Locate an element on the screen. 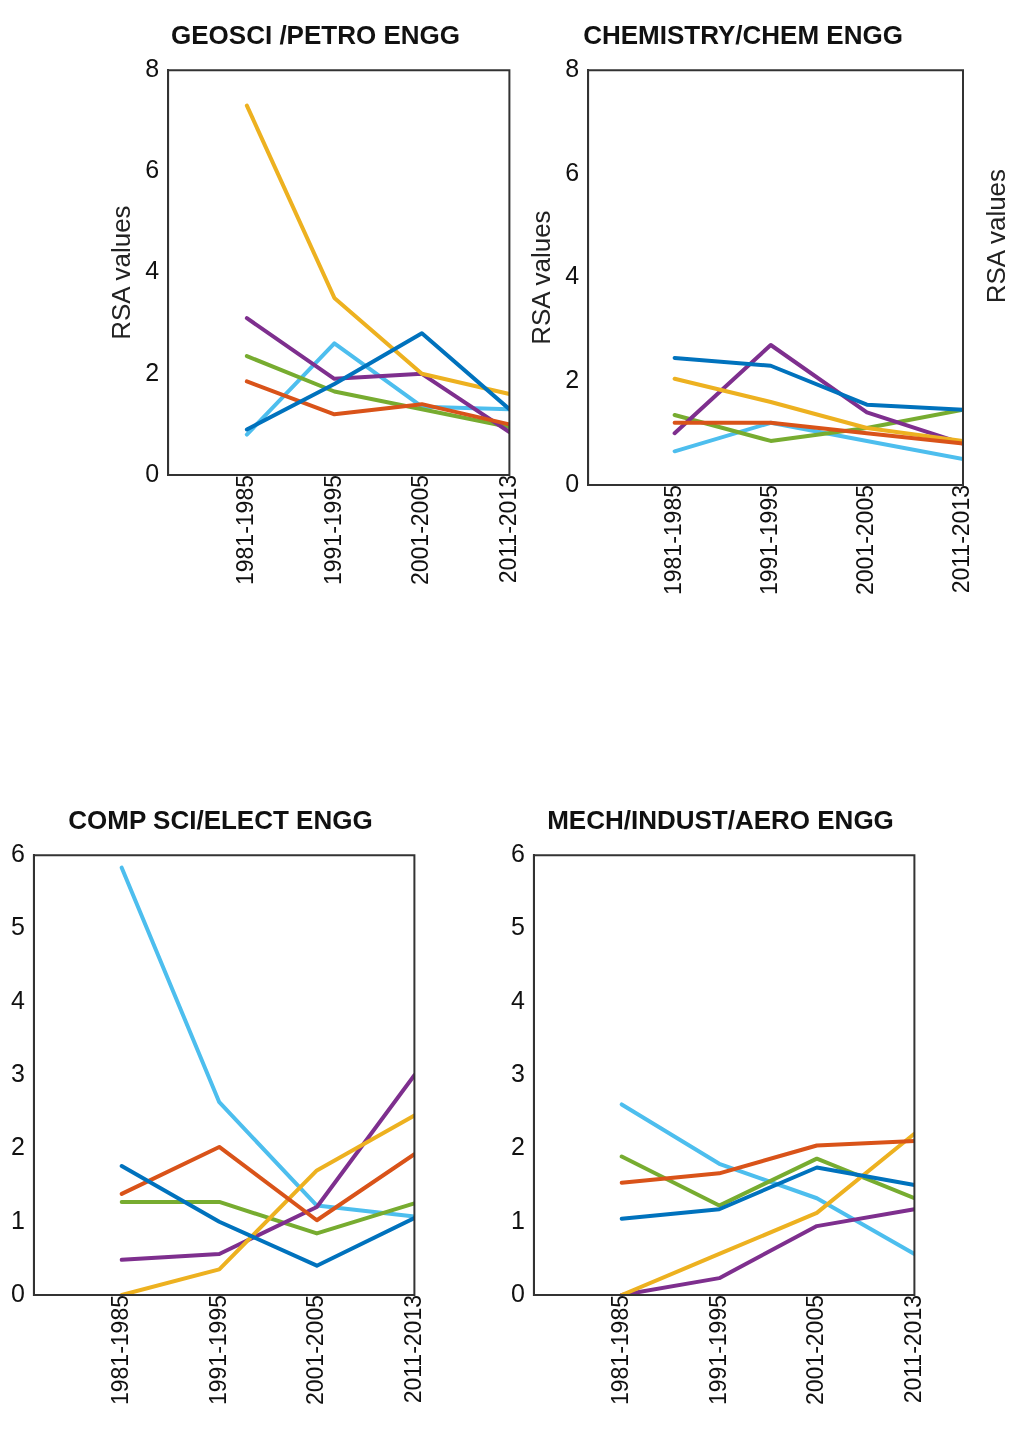 The image size is (1027, 1435). chart-title: GEOSCI /PETRO ENGG is located at coordinates (315, 34).